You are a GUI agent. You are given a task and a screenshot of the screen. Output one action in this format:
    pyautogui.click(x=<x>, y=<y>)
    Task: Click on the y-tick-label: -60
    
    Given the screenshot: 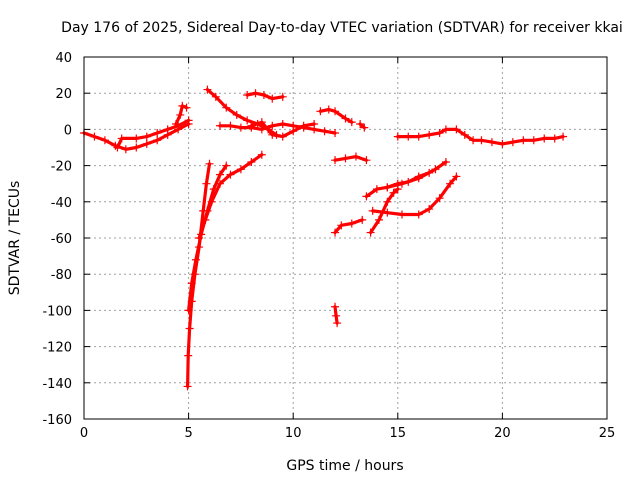 What is the action you would take?
    pyautogui.click(x=61, y=239)
    